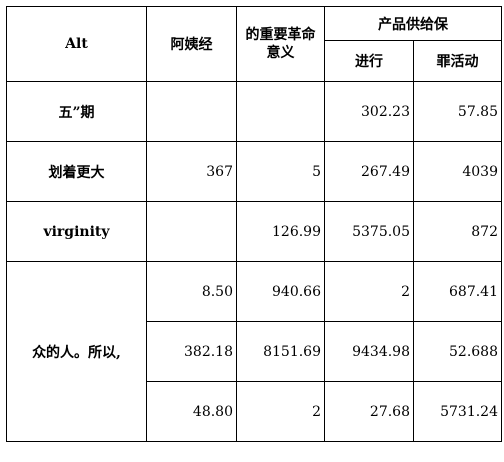  Describe the element at coordinates (191, 171) in the screenshot. I see `table-cell: 367` at that location.